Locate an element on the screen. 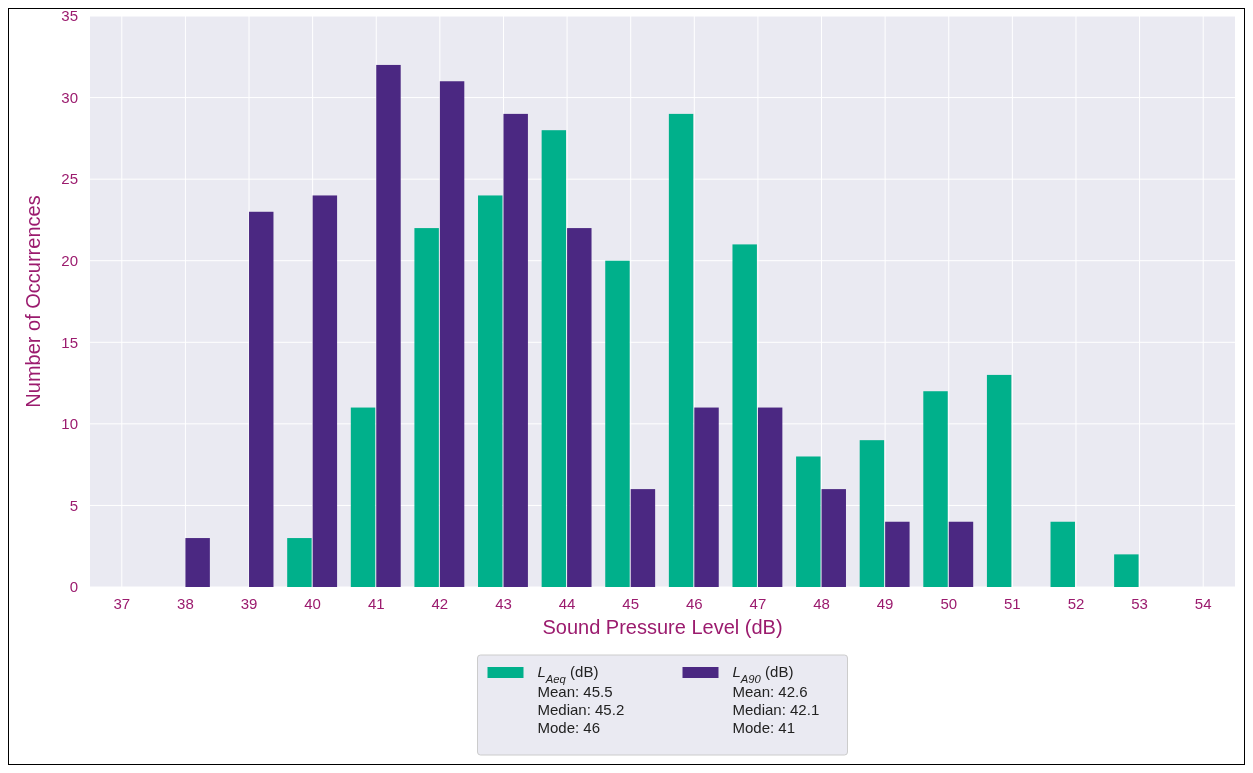 This screenshot has width=1253, height=773. x-tick-label: 46 is located at coordinates (694, 603).